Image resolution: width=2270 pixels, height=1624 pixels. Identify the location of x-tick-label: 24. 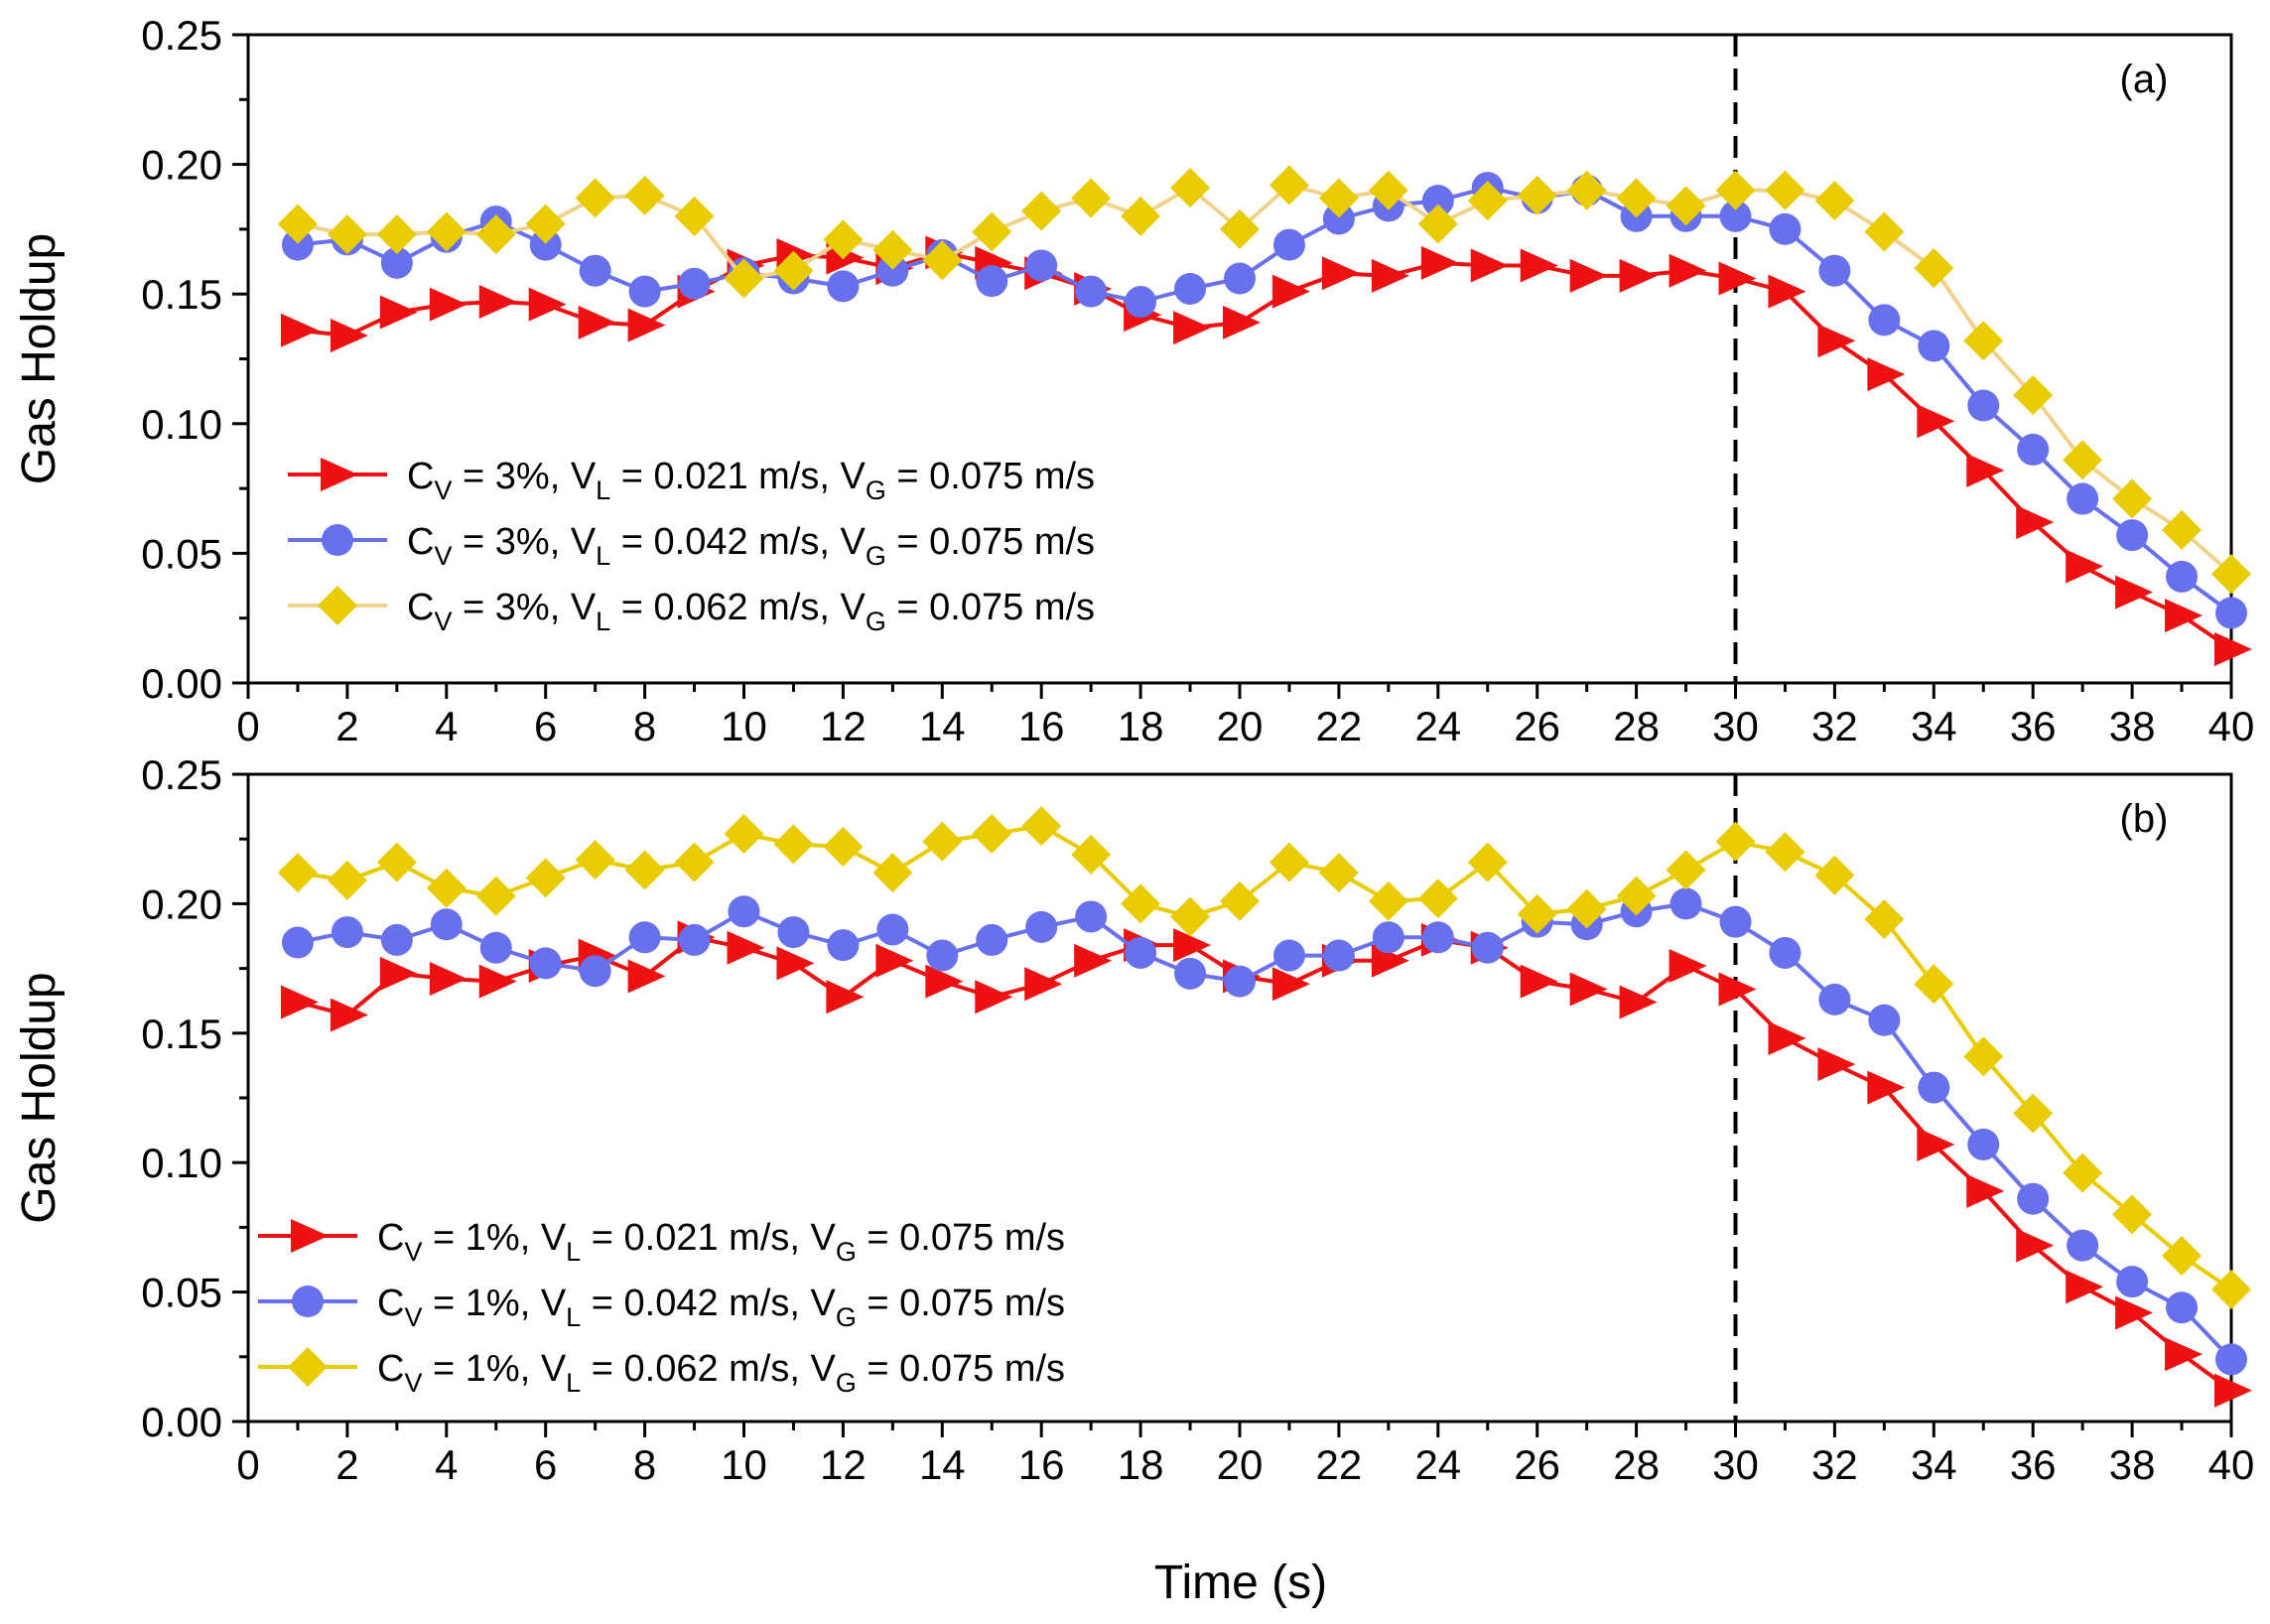
(1437, 726).